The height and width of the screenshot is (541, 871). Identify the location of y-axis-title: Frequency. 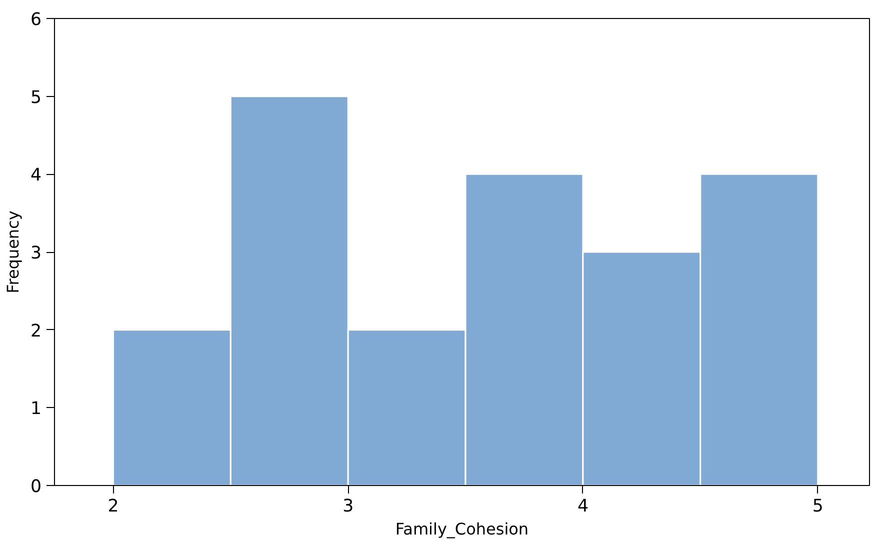
(12, 252).